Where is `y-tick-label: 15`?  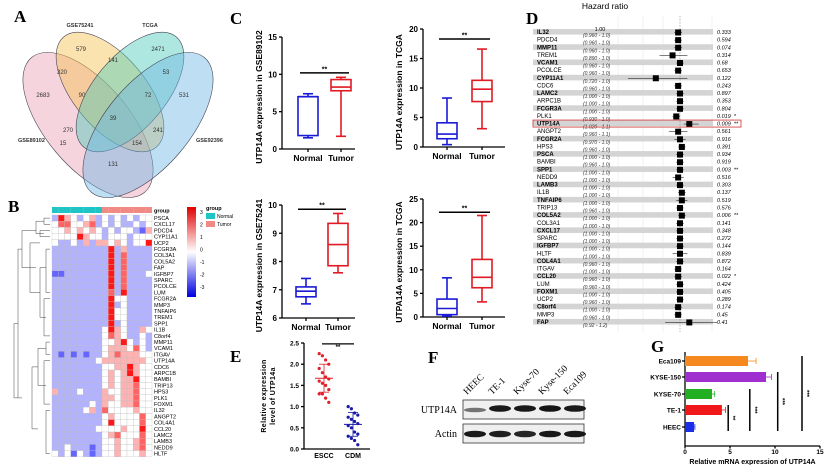 y-tick-label: 15 is located at coordinates (272, 37).